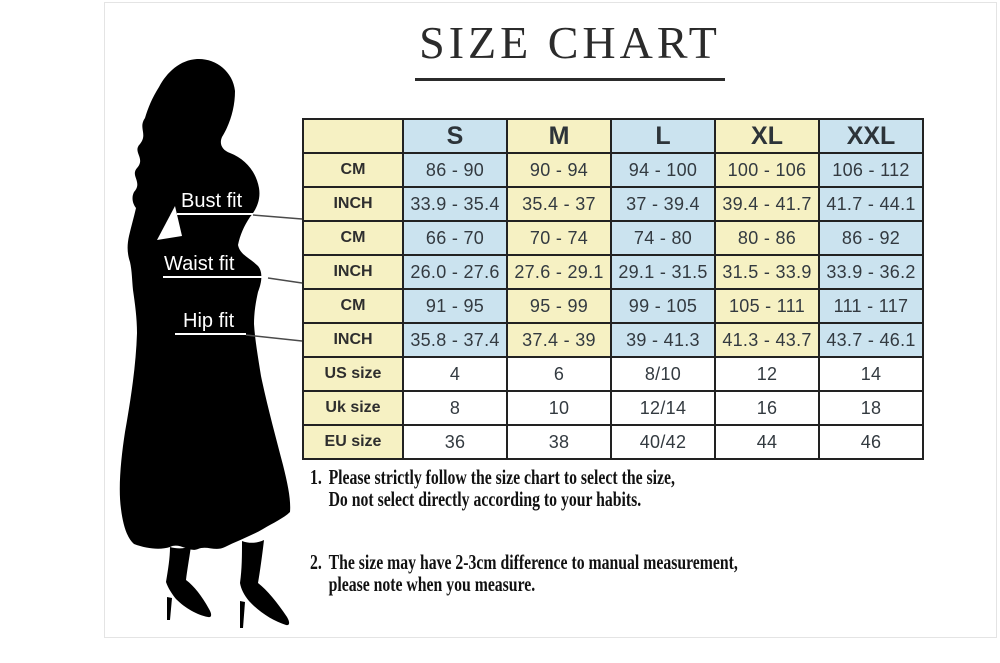  Describe the element at coordinates (559, 272) in the screenshot. I see `size-cell: 27.6 - 29.1` at that location.